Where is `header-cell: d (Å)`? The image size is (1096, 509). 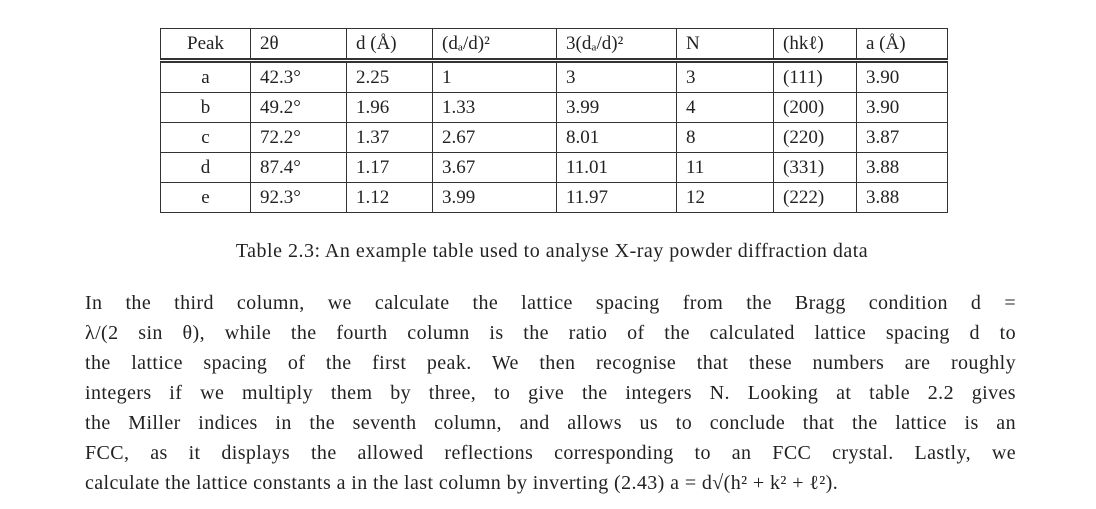
header-cell: d (Å) is located at coordinates (389, 45).